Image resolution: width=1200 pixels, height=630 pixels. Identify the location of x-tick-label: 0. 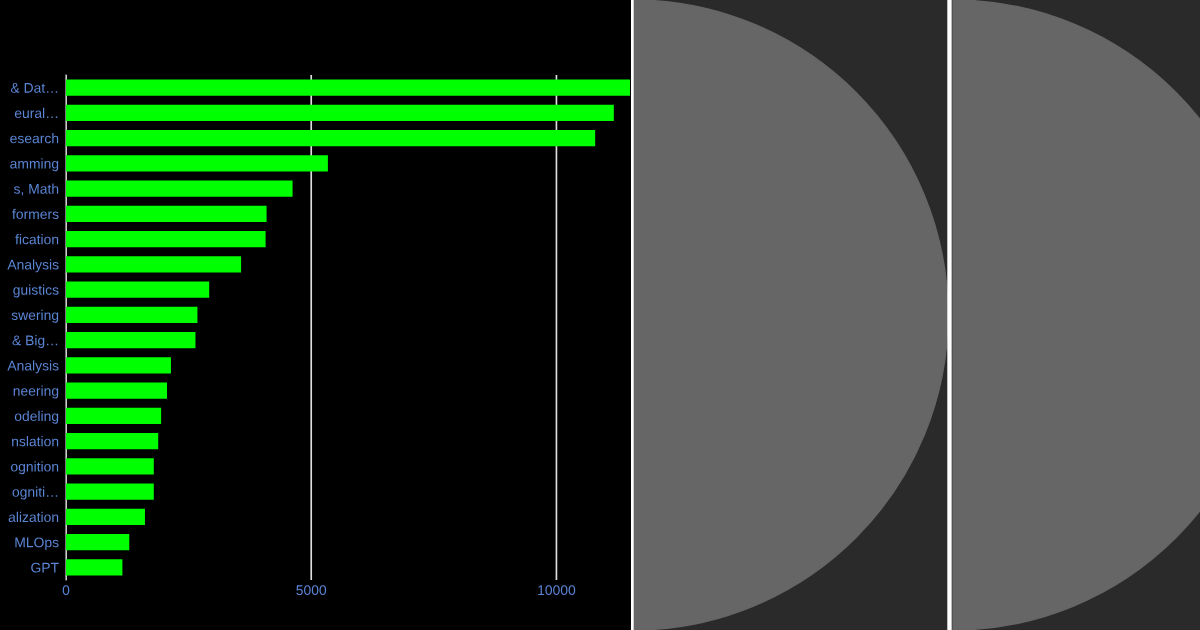
(66, 590).